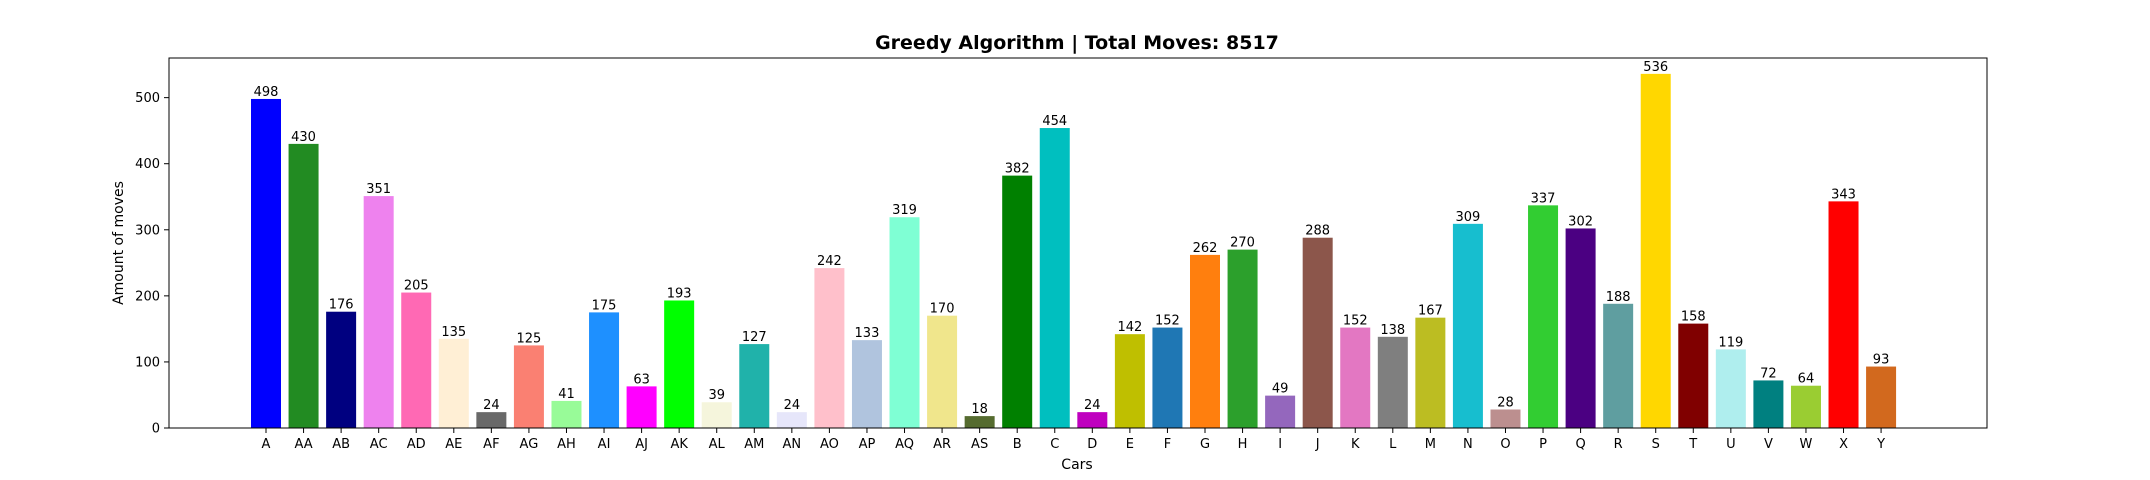  Describe the element at coordinates (1843, 444) in the screenshot. I see `x-tick-label-x: X` at that location.